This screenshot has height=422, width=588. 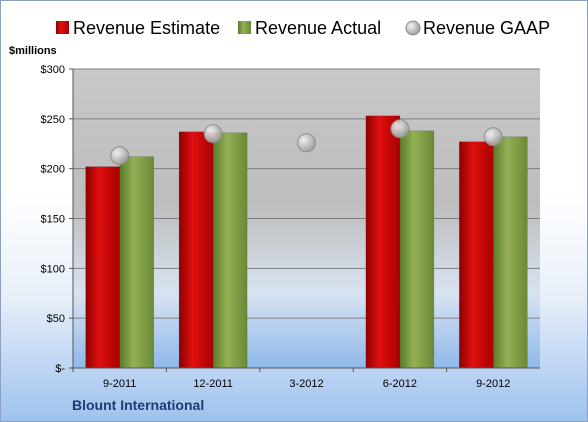 What do you see at coordinates (53, 220) in the screenshot?
I see `y-tick-label: $150` at bounding box center [53, 220].